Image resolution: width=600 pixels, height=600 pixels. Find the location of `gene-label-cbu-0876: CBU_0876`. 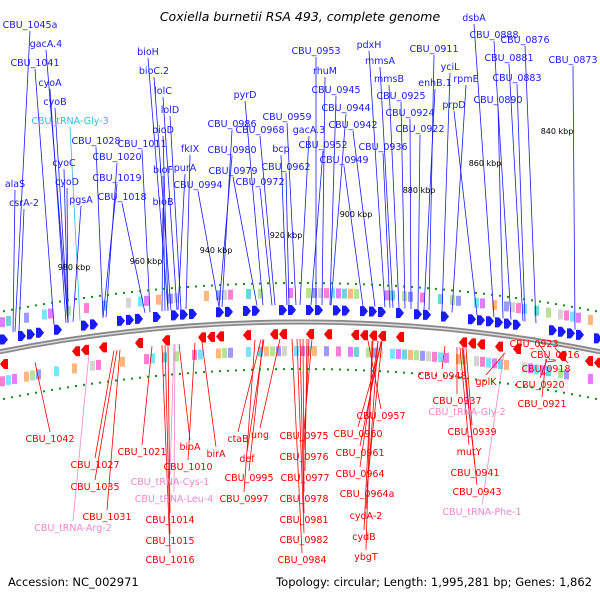

gene-label-cbu-0876: CBU_0876 is located at coordinates (524, 40).